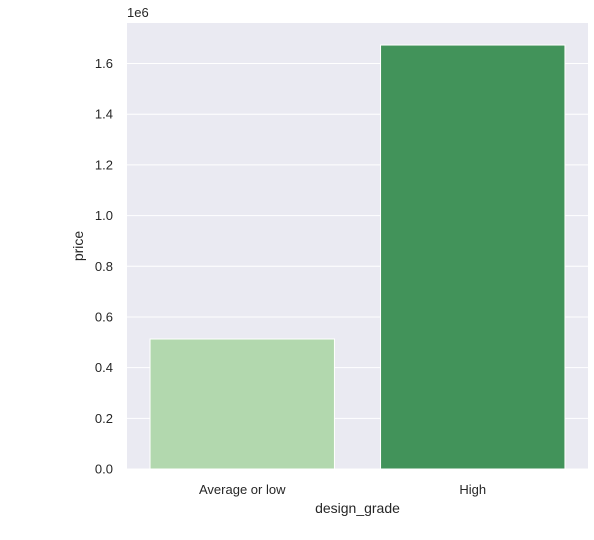 The height and width of the screenshot is (540, 594). I want to click on y-tick-label: 1.2, so click(104, 164).